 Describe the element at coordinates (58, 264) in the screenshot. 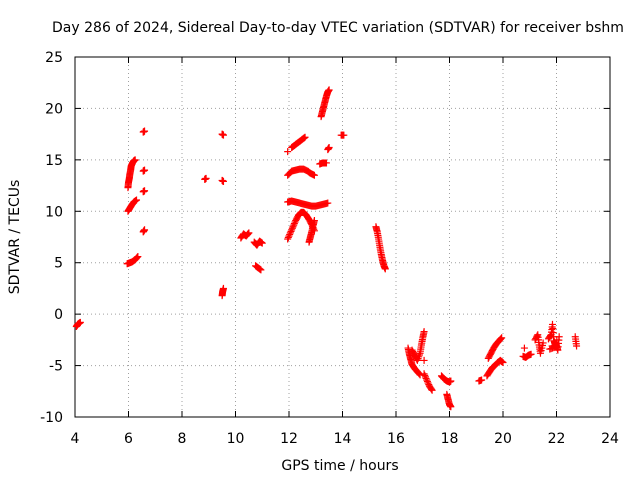

I see `y-tick-label: 5` at that location.